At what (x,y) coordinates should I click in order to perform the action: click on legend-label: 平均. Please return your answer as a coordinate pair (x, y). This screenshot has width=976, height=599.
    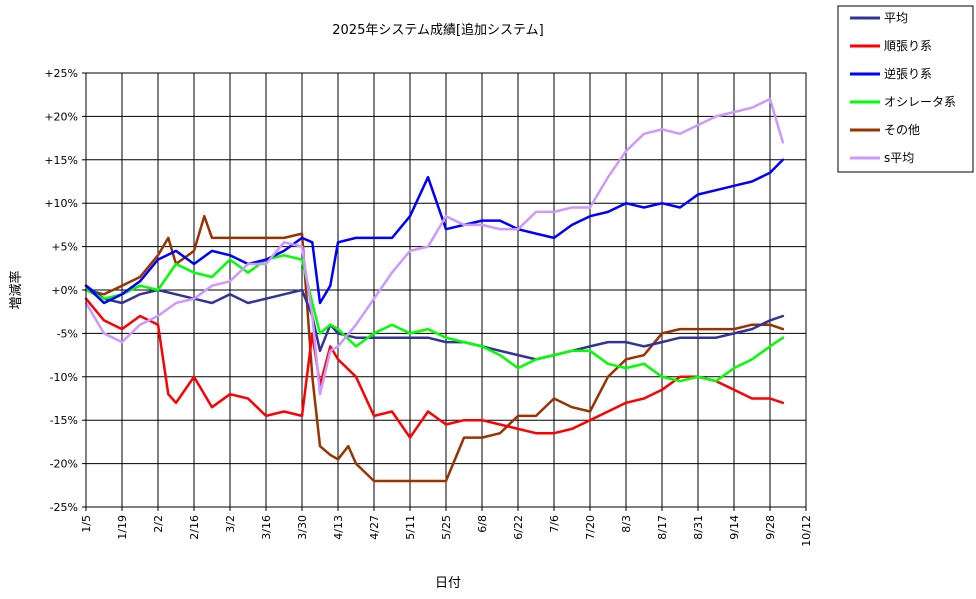
    Looking at the image, I should click on (896, 18).